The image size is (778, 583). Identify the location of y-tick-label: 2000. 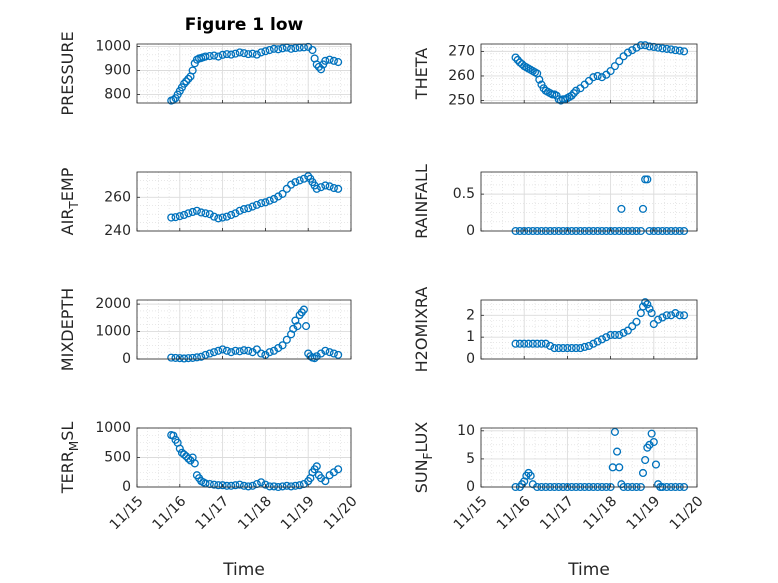
(113, 304).